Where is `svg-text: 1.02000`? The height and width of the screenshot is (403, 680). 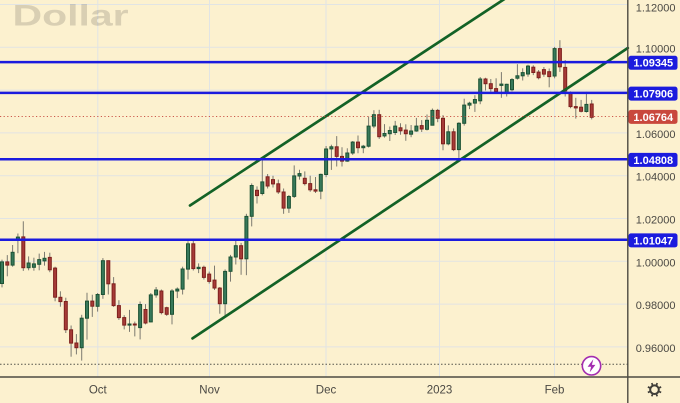 svg-text: 1.02000 is located at coordinates (656, 221).